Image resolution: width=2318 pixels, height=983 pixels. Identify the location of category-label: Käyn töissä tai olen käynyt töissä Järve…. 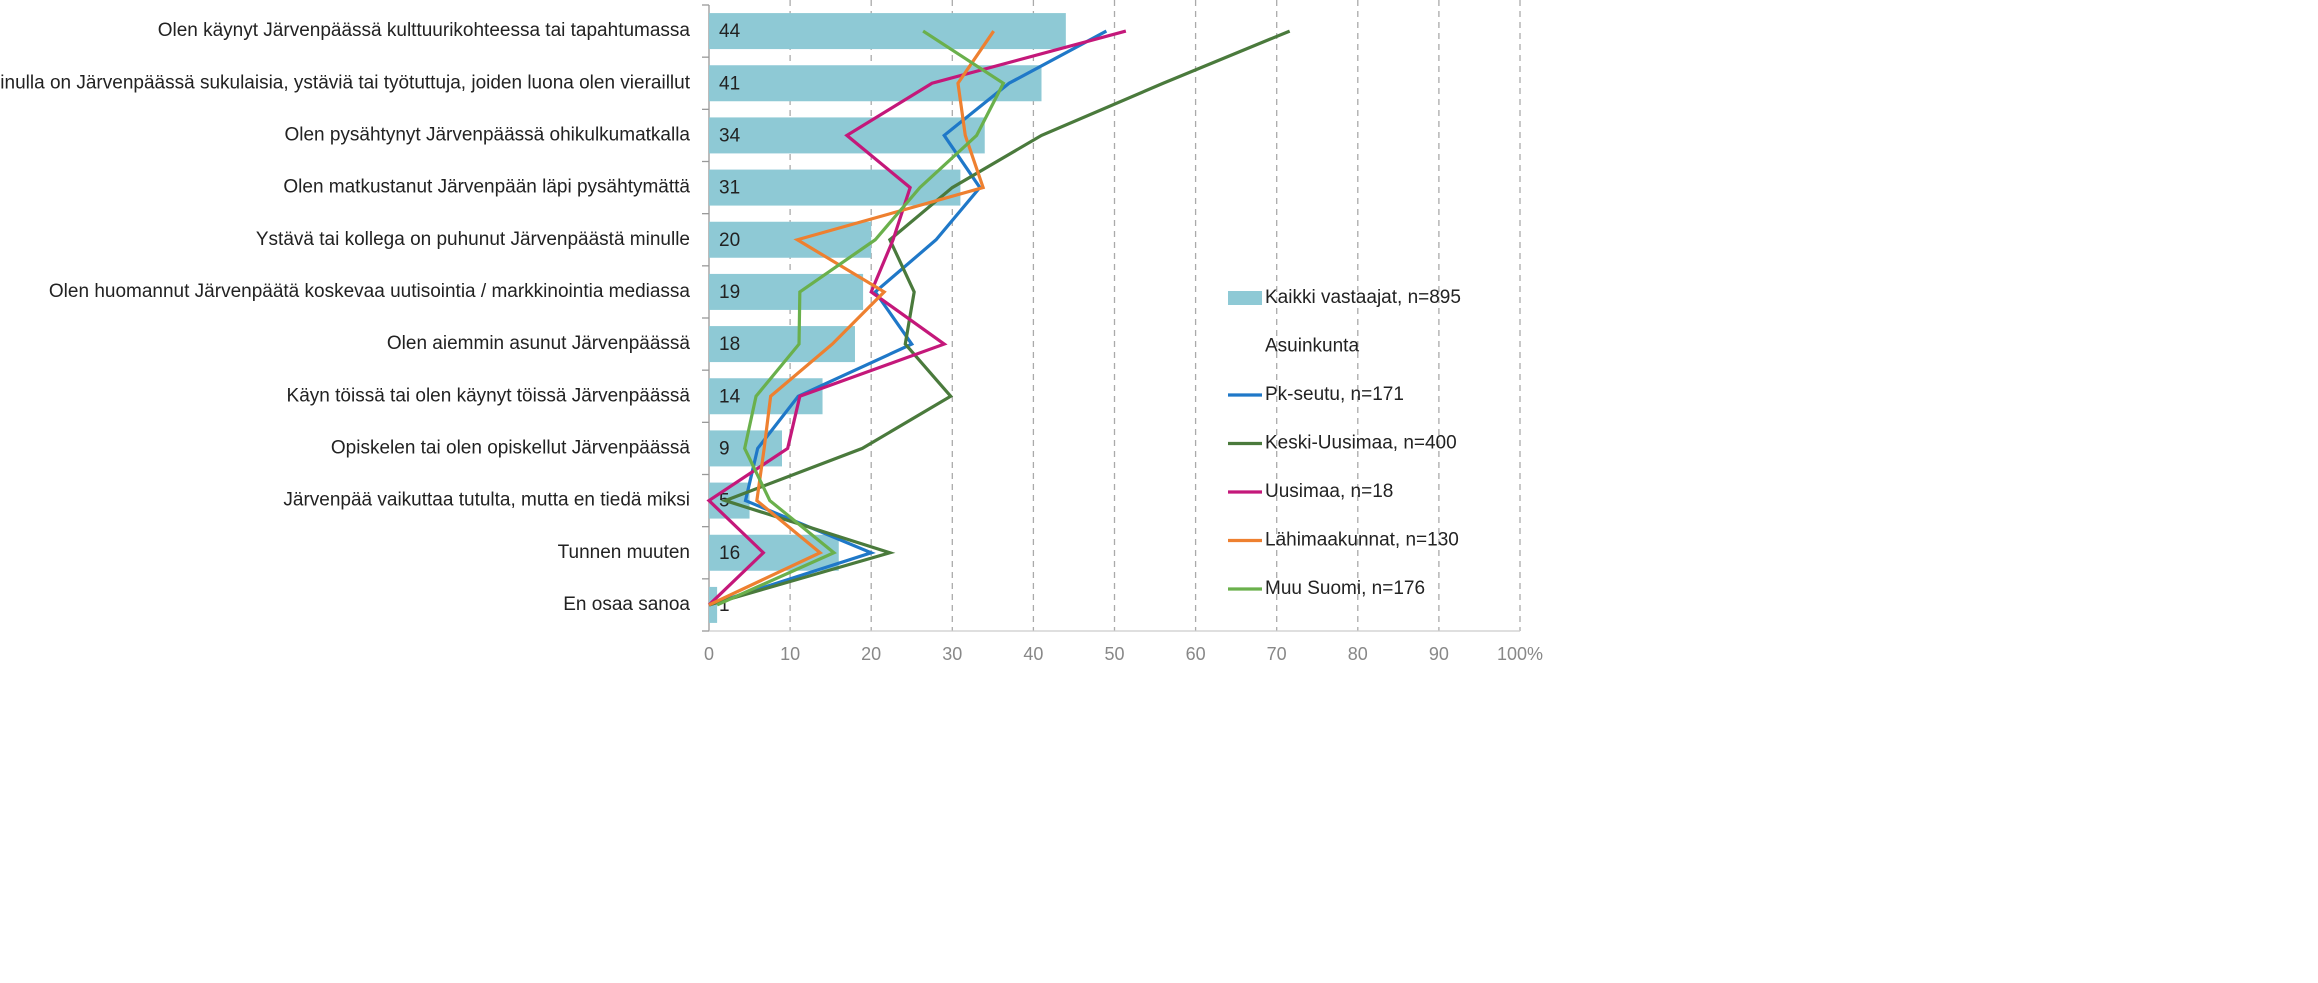
(489, 395).